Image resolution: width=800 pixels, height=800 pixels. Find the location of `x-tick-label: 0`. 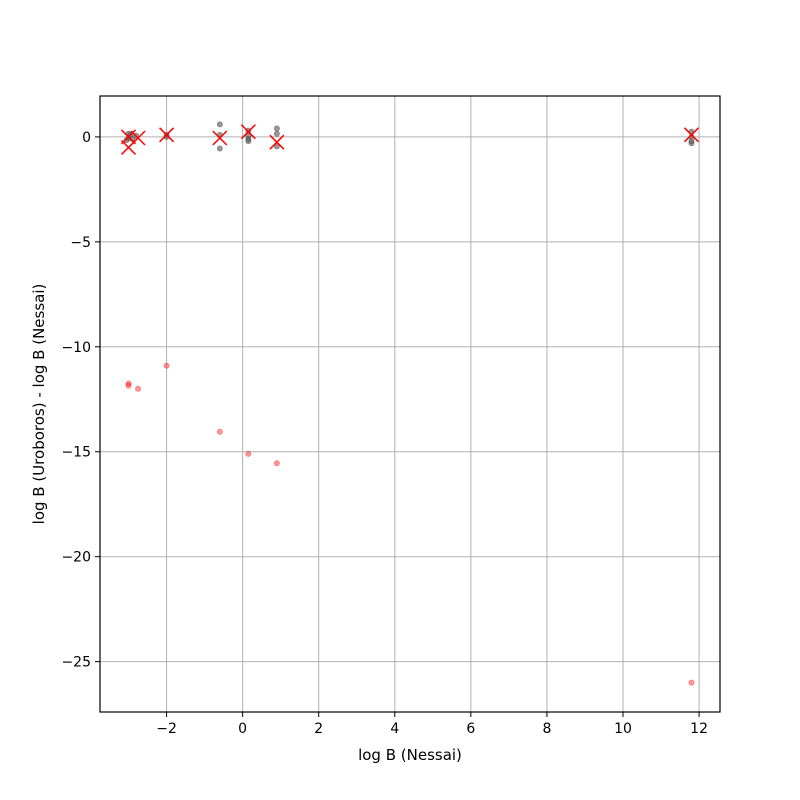

x-tick-label: 0 is located at coordinates (242, 729).